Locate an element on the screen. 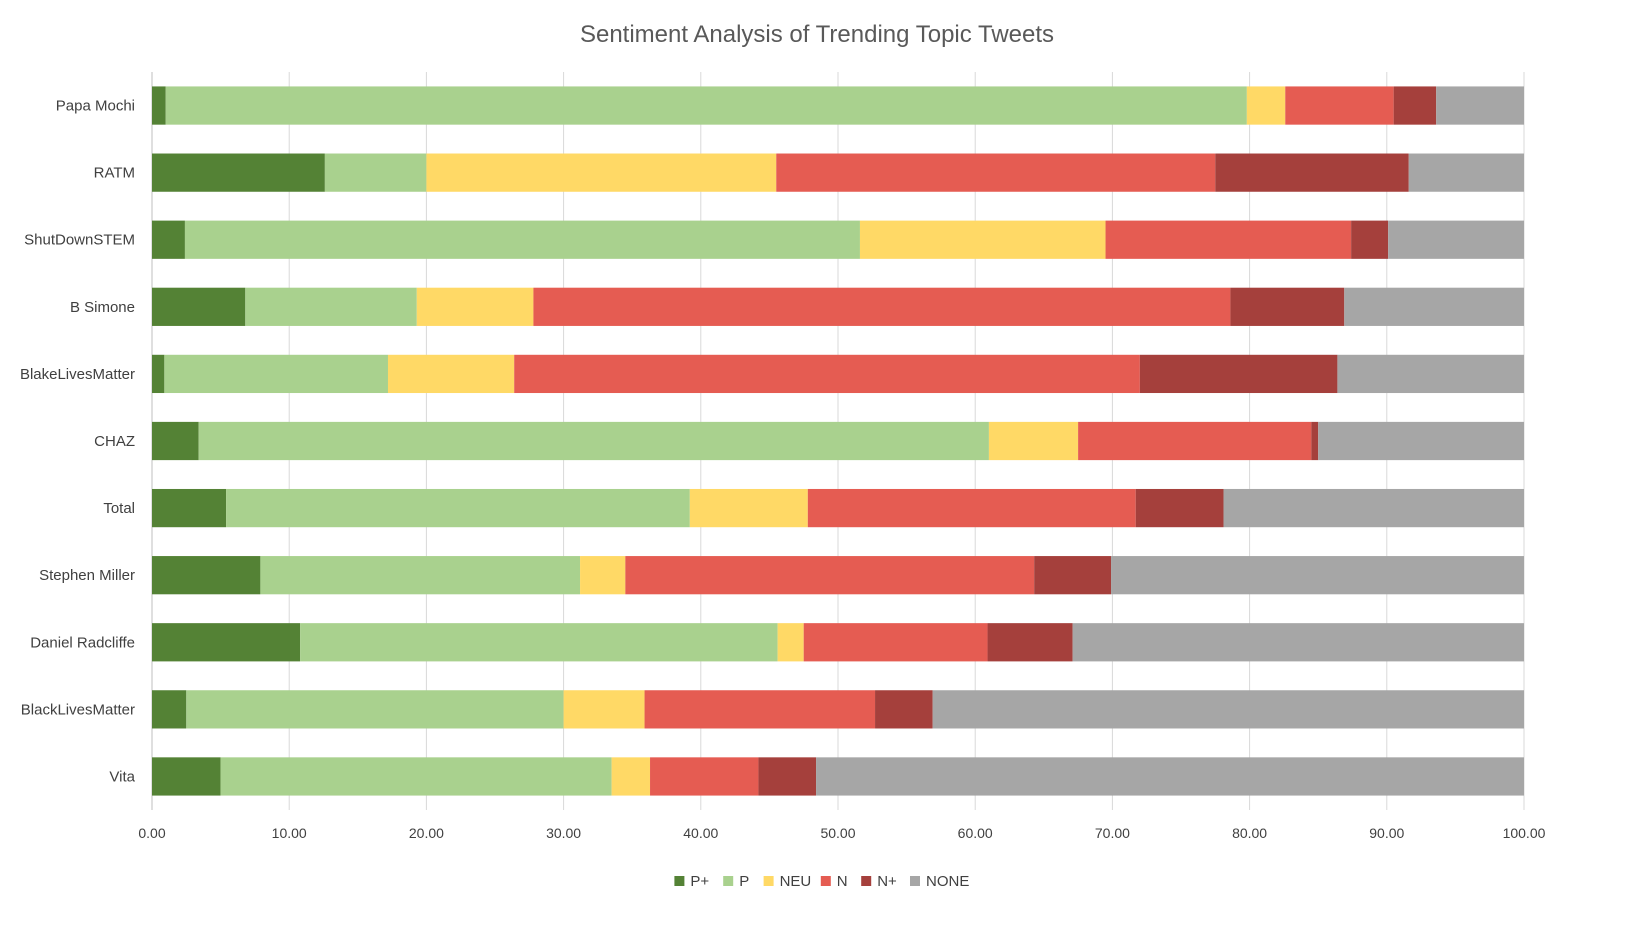  x-tick-label: 30.00 is located at coordinates (563, 833).